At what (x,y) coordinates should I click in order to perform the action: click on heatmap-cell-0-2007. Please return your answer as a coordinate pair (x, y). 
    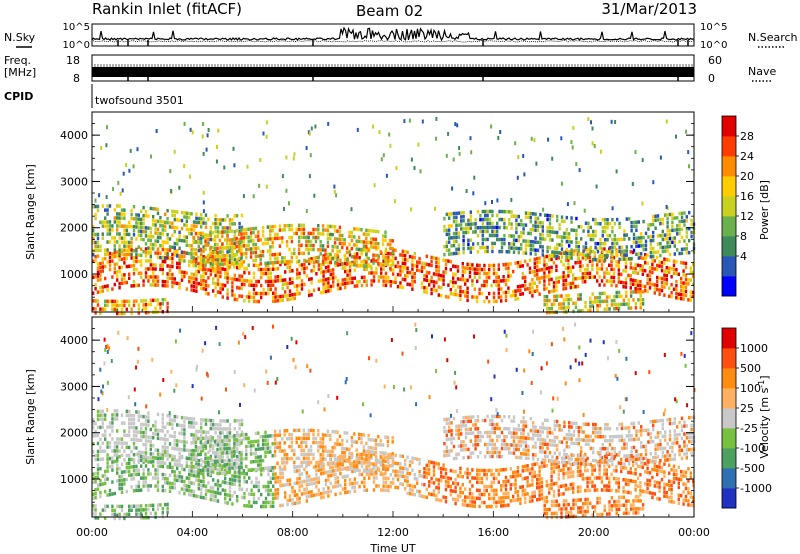
    Looking at the image, I should click on (268, 227).